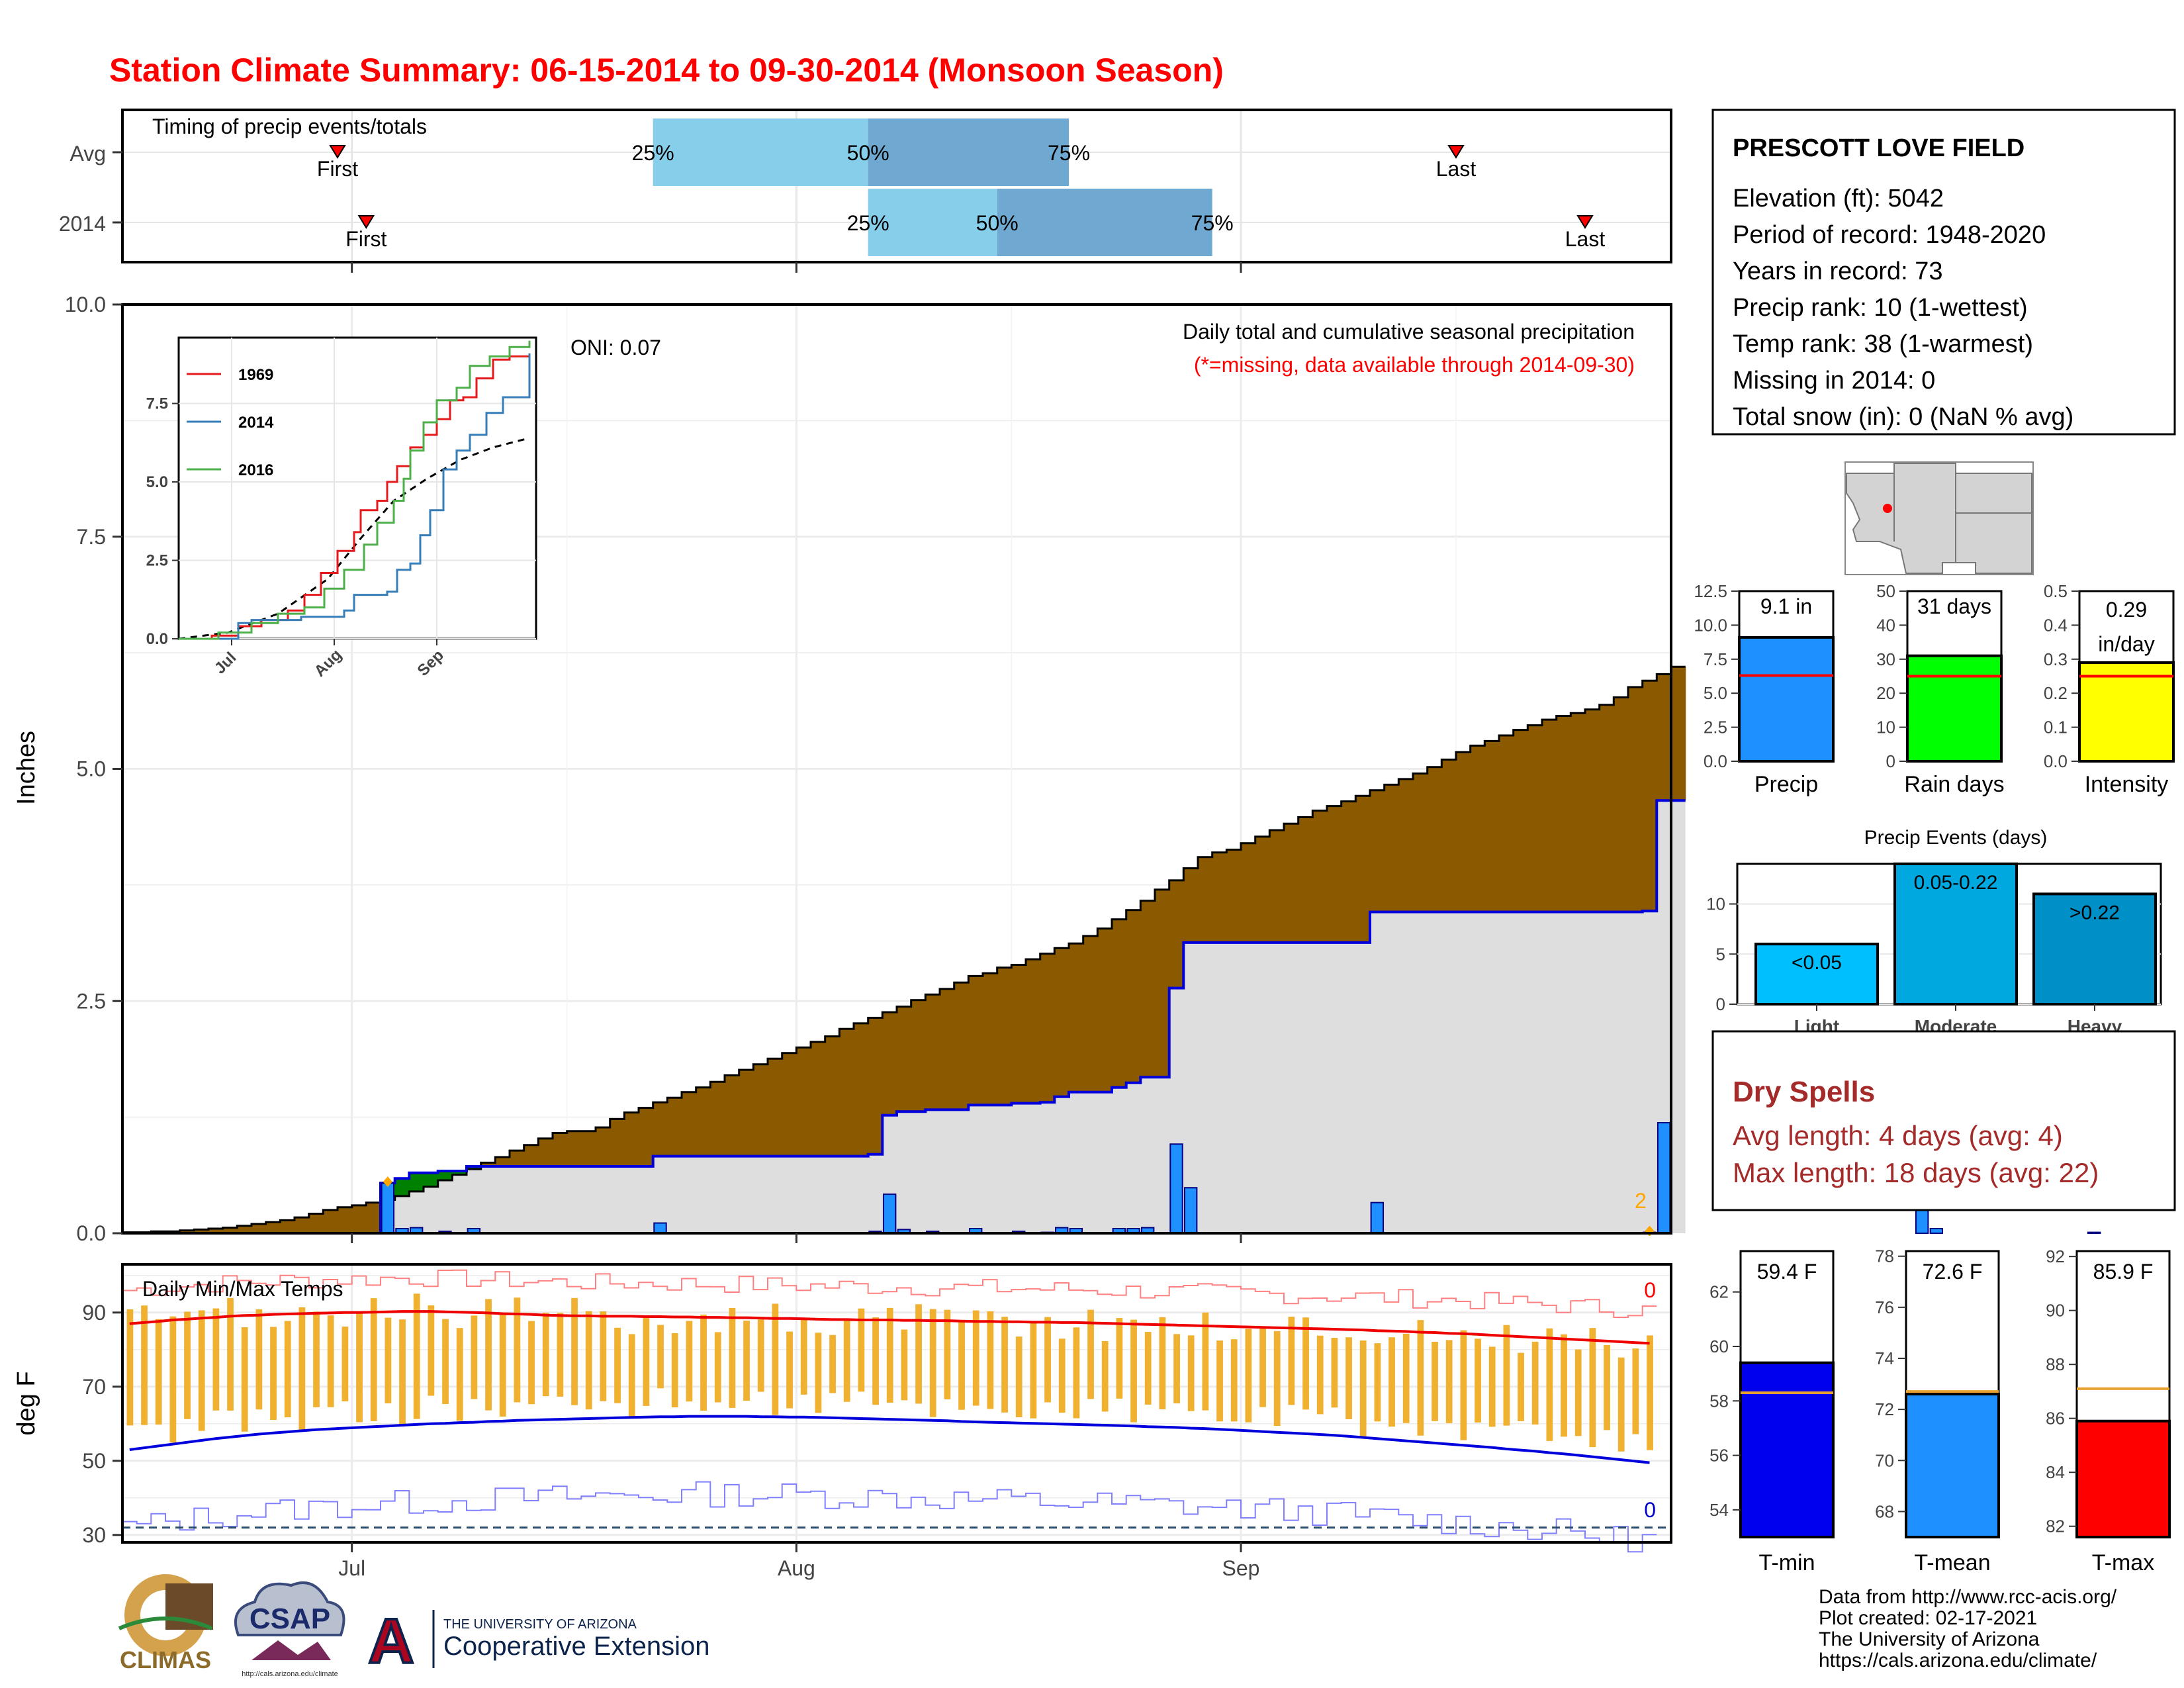  I want to click on average-max-temp-line, so click(889, 1327).